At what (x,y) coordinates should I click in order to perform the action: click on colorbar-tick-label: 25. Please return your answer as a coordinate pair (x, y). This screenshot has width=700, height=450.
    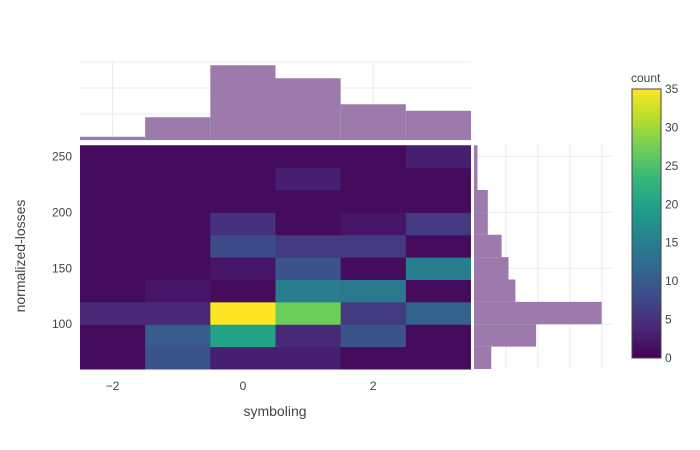
    Looking at the image, I should click on (672, 166).